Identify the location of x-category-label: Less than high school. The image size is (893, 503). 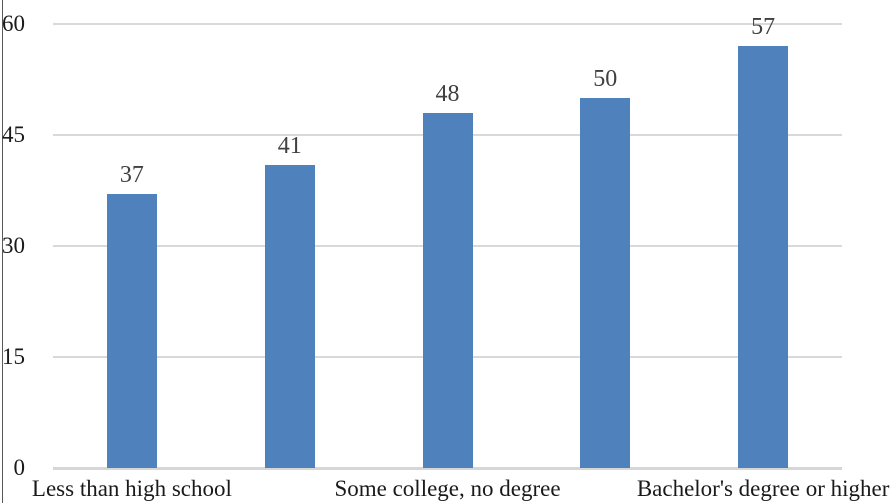
(131, 488).